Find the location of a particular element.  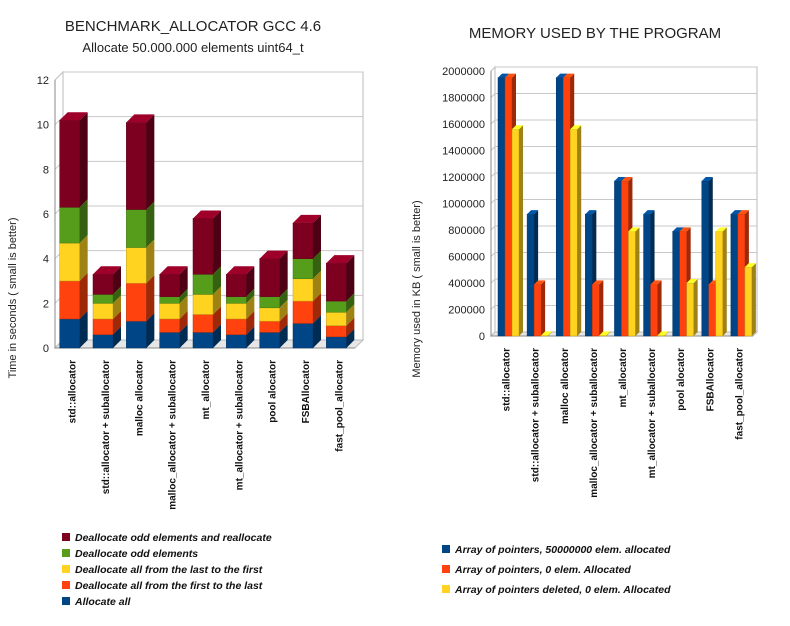

chart2-x-tick-label: std::allocator + suballocator is located at coordinates (536, 415).